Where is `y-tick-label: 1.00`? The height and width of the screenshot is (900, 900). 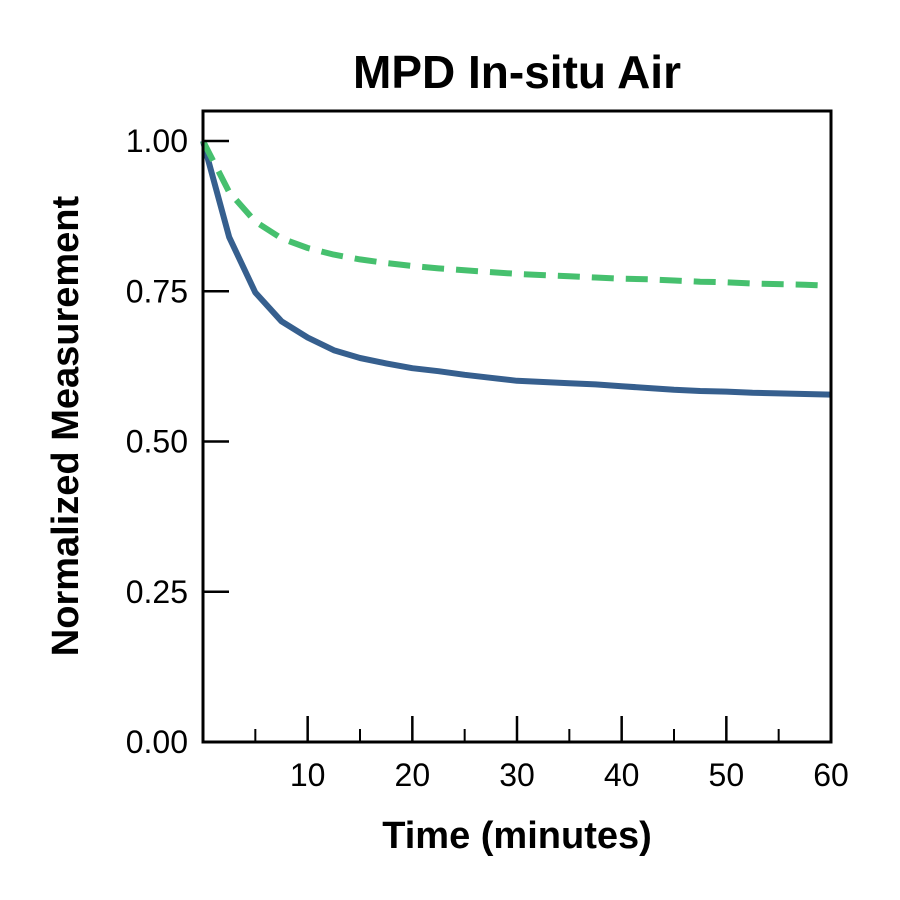
y-tick-label: 1.00 is located at coordinates (157, 141).